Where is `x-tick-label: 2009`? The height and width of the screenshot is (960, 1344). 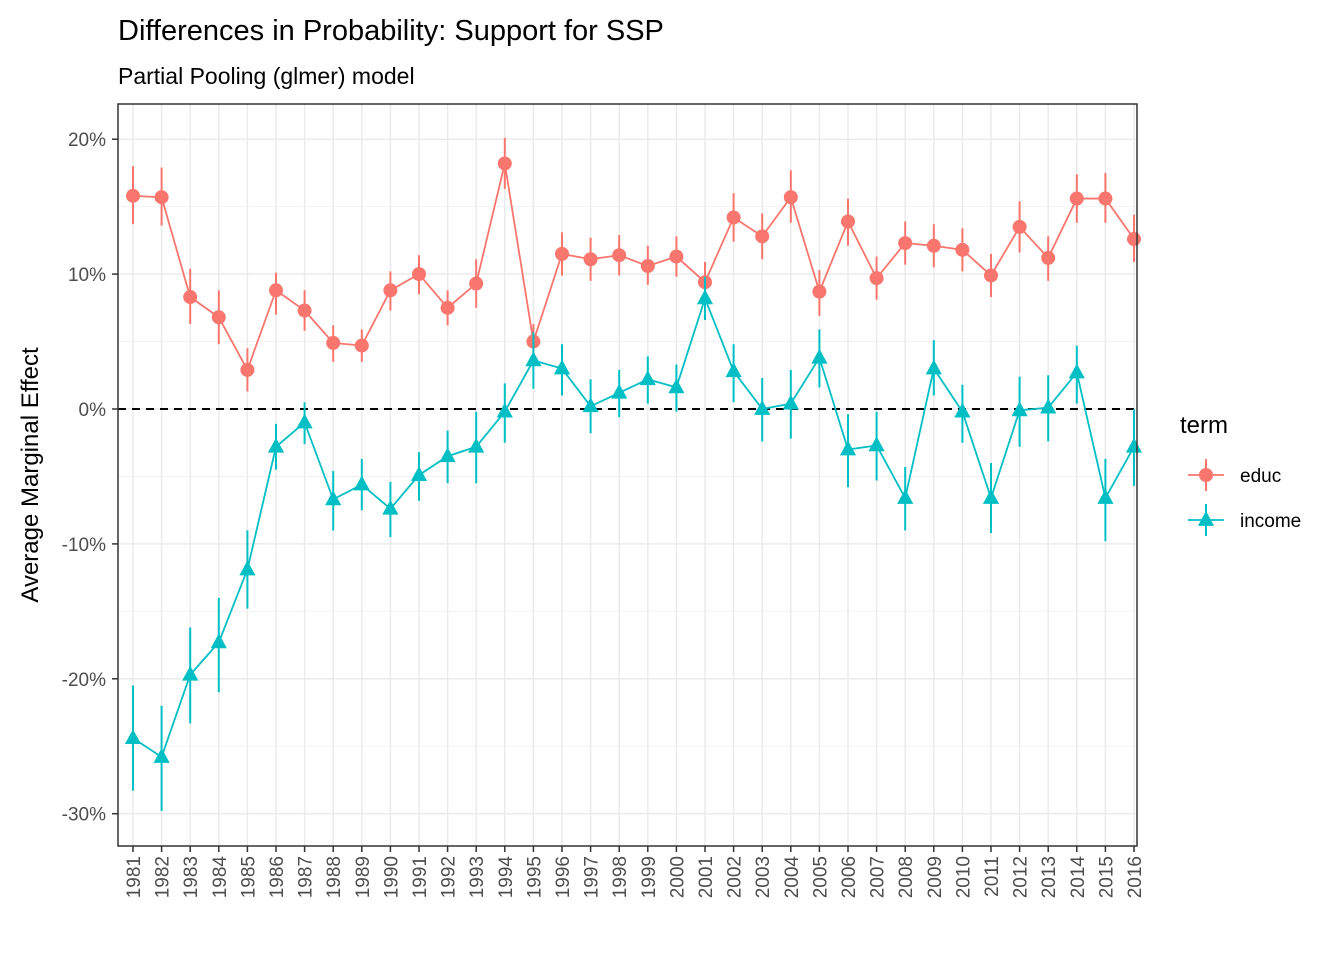
x-tick-label: 2009 is located at coordinates (935, 877).